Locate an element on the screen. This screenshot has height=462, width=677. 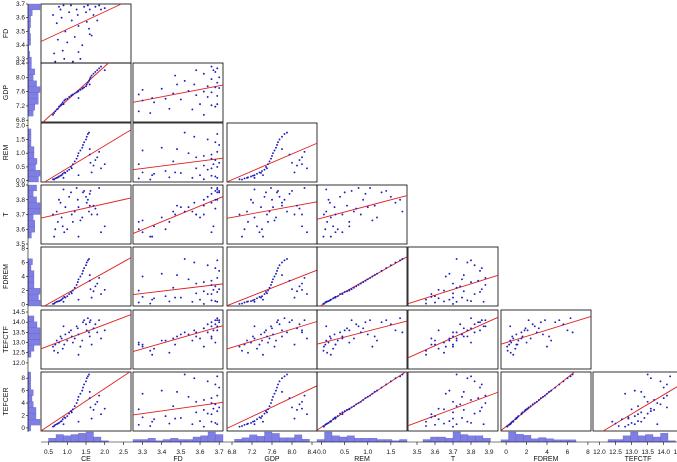
y-tick-label-fdrem: 4 is located at coordinates (23, 277).